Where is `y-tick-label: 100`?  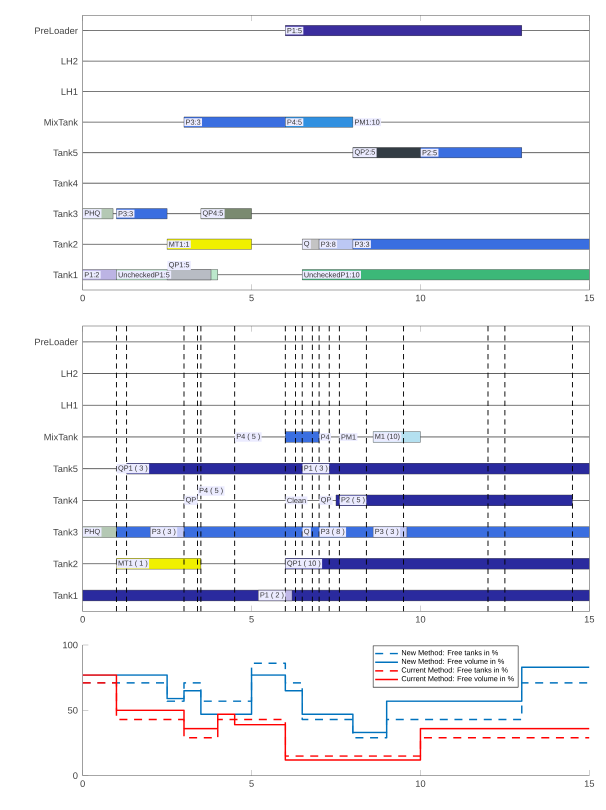 y-tick-label: 100 is located at coordinates (70, 645).